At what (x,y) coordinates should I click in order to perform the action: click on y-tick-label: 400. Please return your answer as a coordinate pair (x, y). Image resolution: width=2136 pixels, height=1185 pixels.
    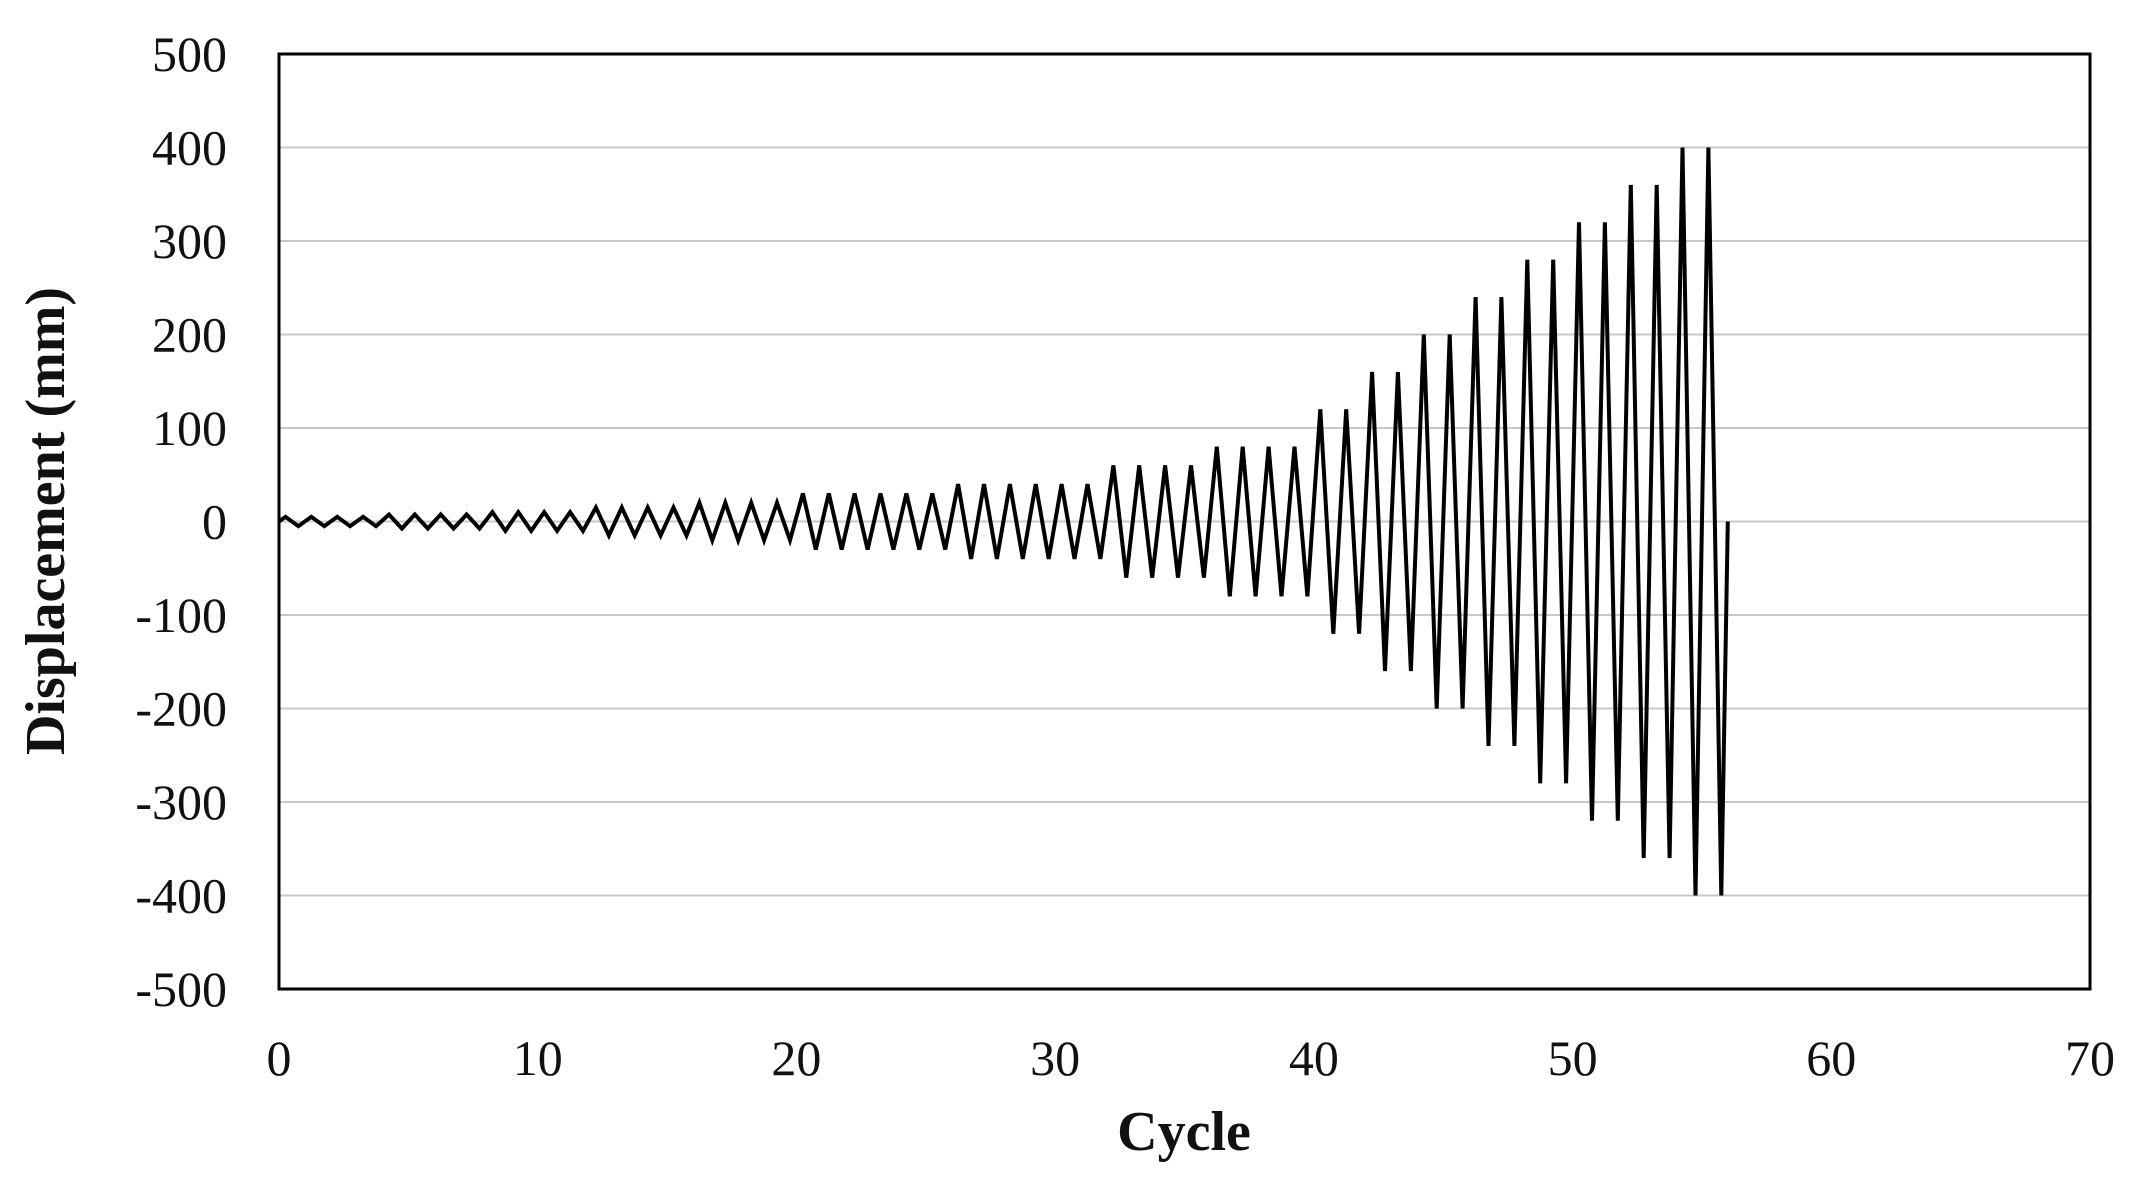
    Looking at the image, I should click on (189, 148).